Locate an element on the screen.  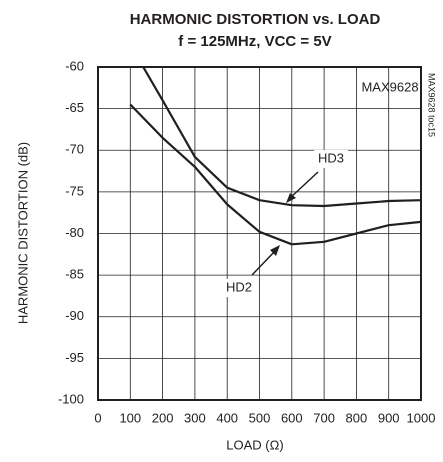
y-axis-label: HARMONIC DISTORTION (dB) is located at coordinates (22, 233).